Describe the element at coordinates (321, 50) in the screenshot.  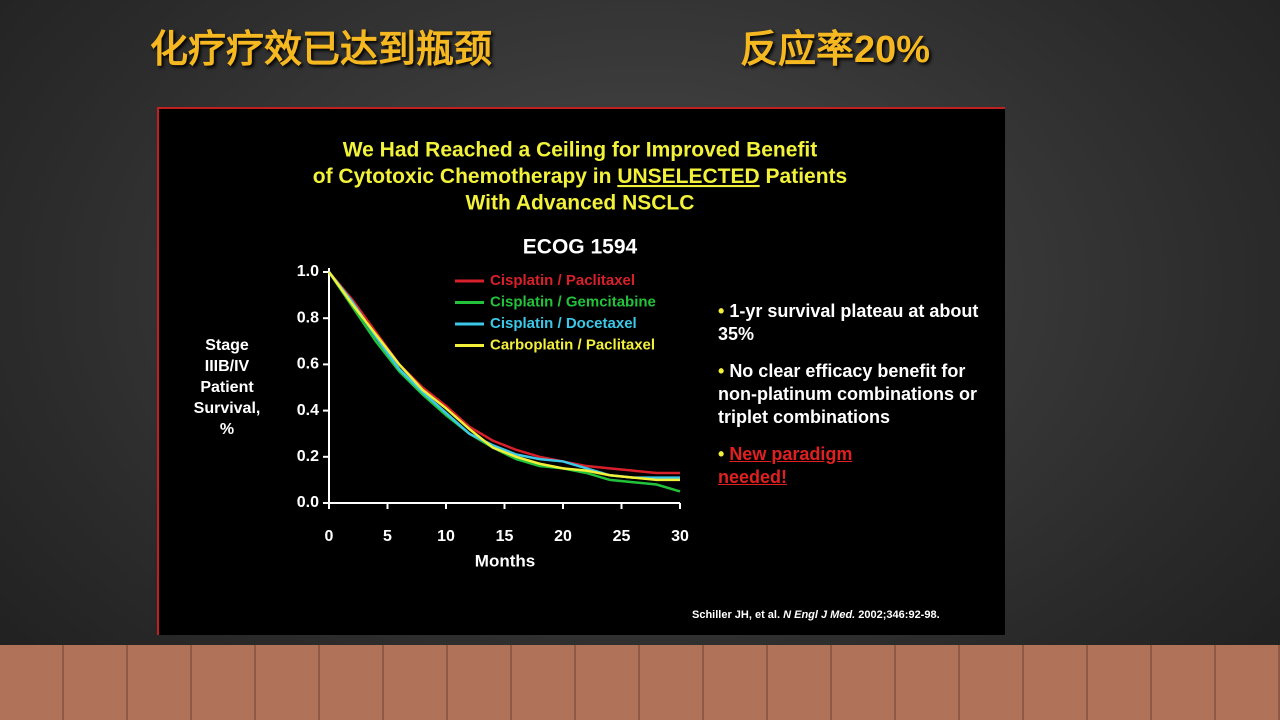
I see `headline: 化疗疗效已达到瓶颈` at that location.